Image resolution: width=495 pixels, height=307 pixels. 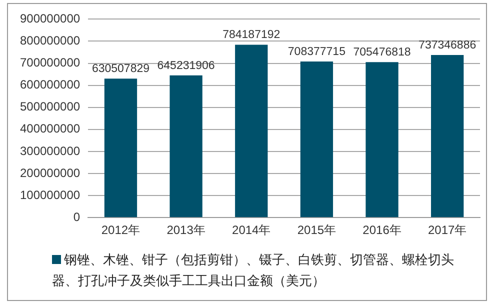 What do you see at coordinates (447, 45) in the screenshot?
I see `data-label: 737346886` at bounding box center [447, 45].